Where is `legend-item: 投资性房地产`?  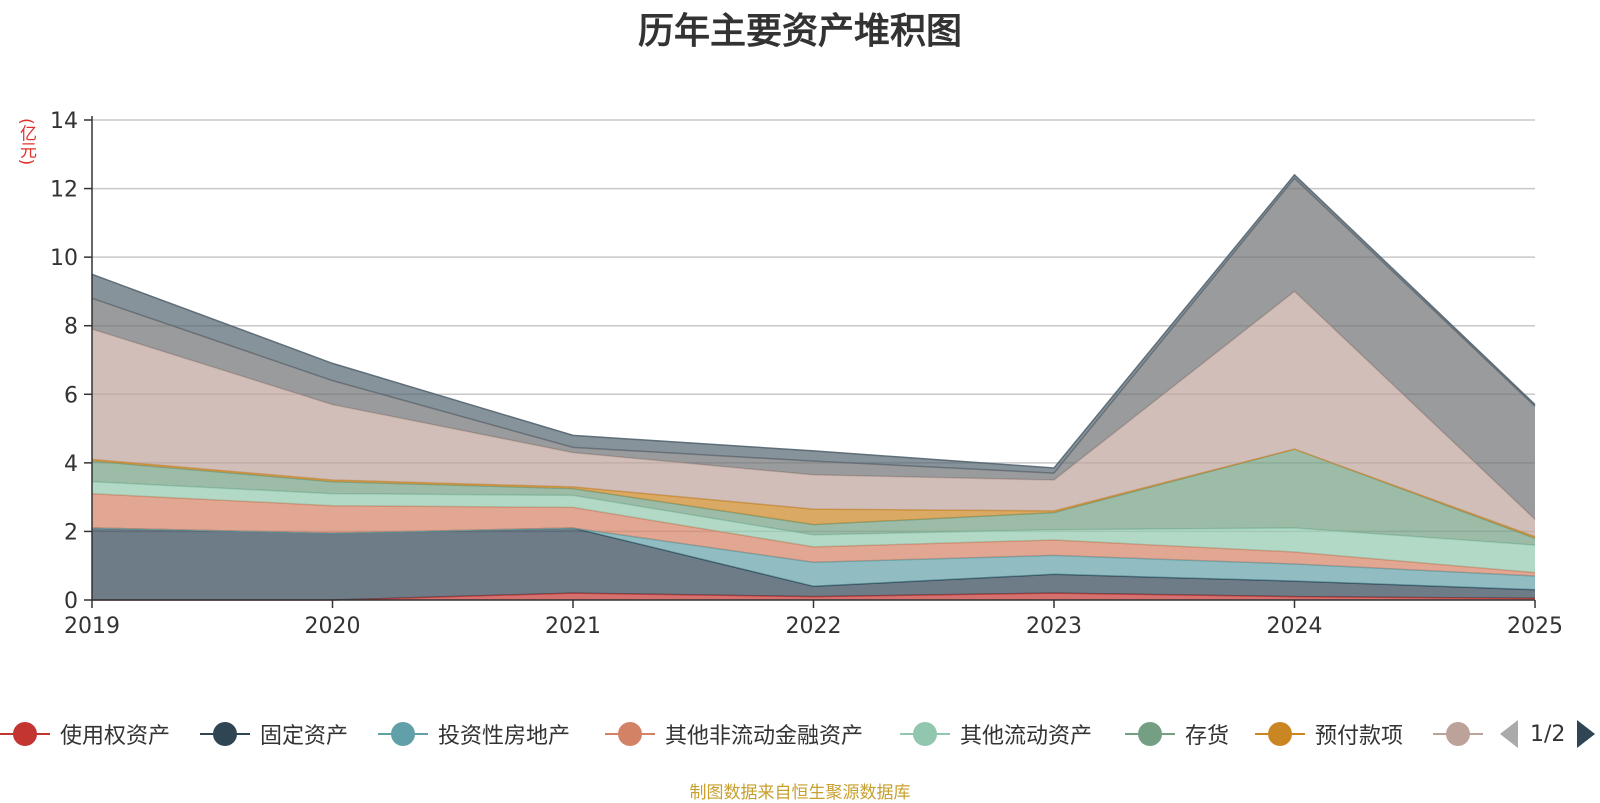 legend-item: 投资性房地产 is located at coordinates (474, 734).